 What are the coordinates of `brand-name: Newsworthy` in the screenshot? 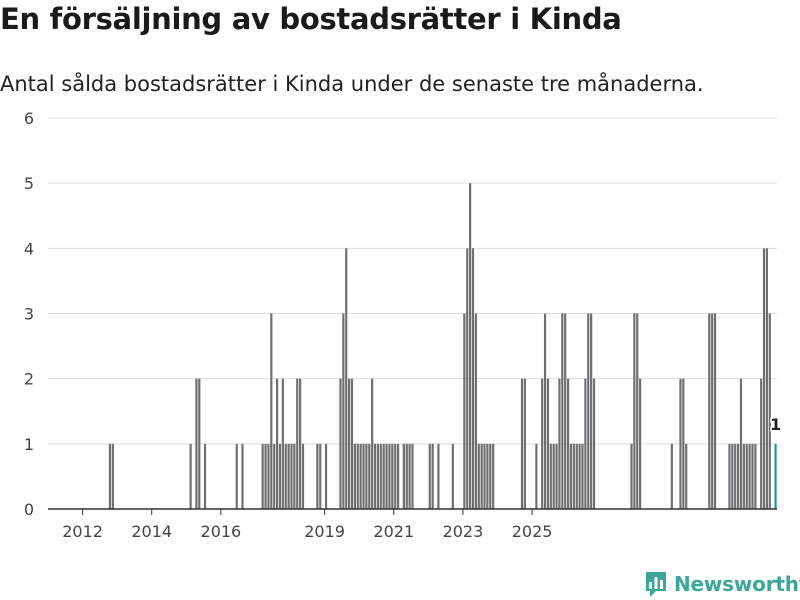 It's located at (737, 584).